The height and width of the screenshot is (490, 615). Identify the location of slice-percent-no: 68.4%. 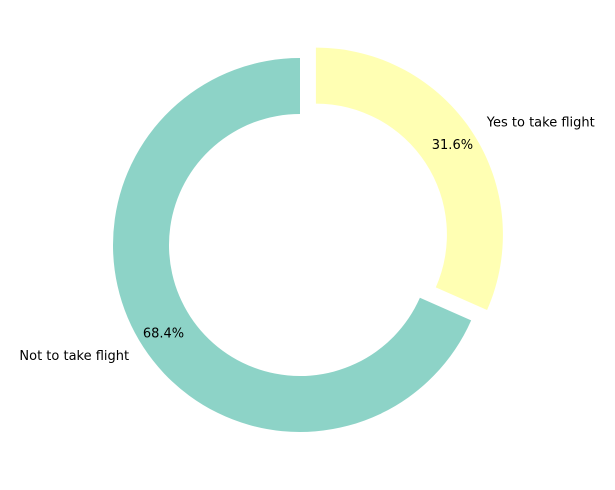
(163, 334).